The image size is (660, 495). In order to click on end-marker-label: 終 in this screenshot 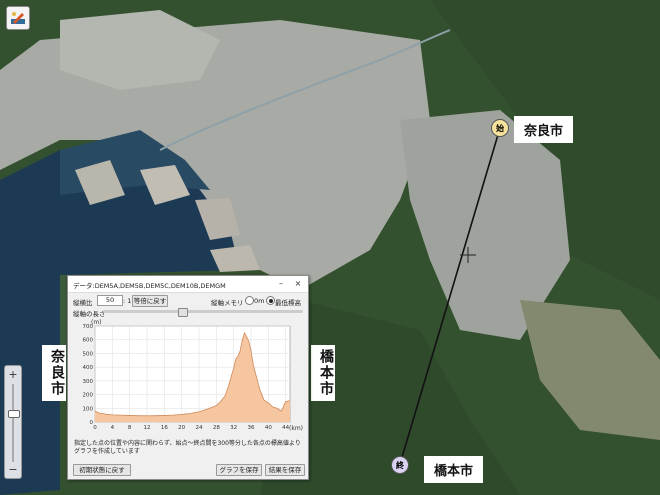, I will do `click(400, 465)`.